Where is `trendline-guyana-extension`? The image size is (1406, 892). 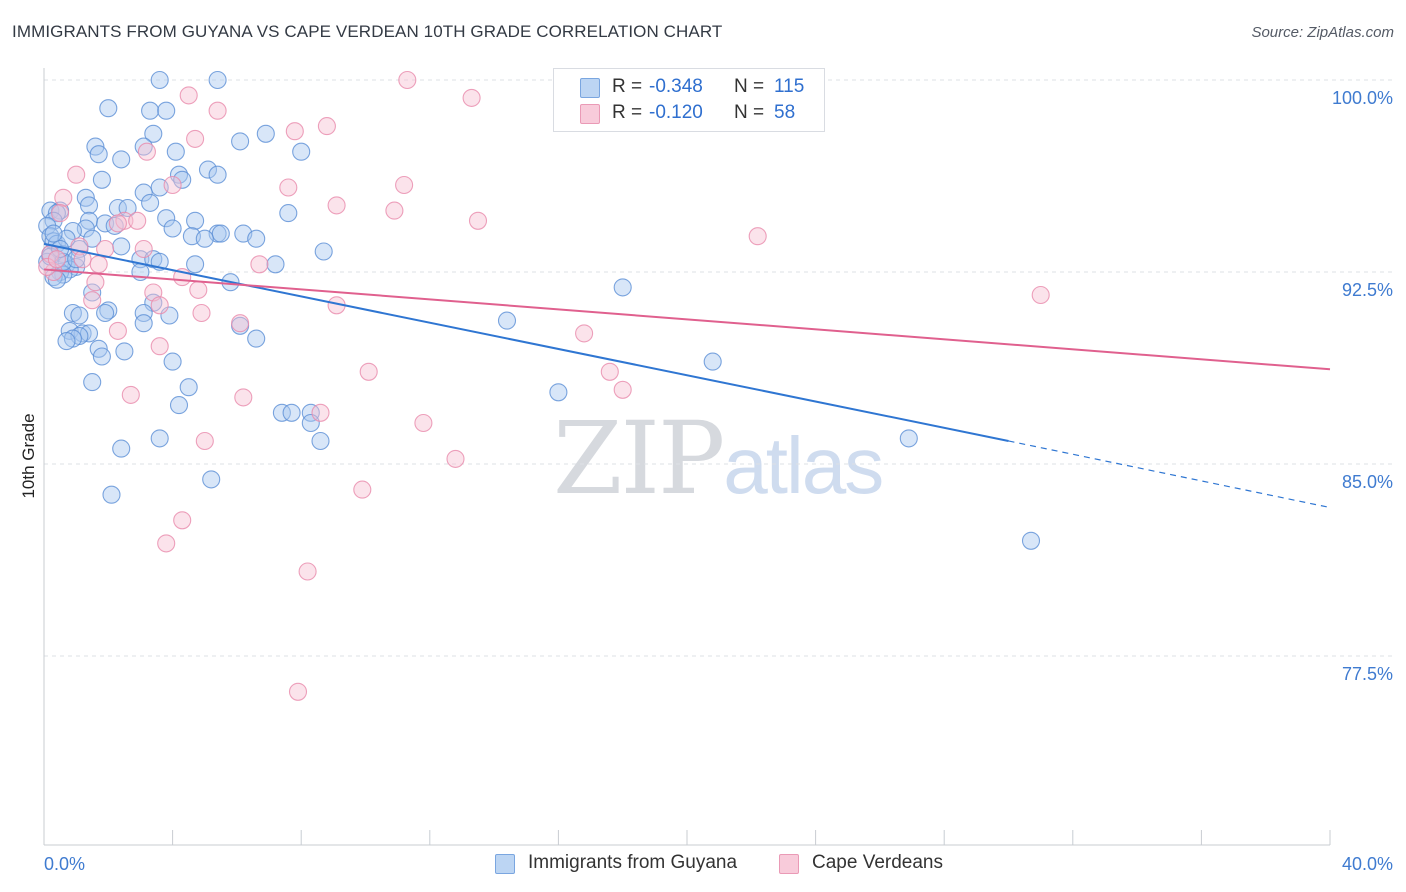
trendline-guyana-extension is located at coordinates (1169, 474).